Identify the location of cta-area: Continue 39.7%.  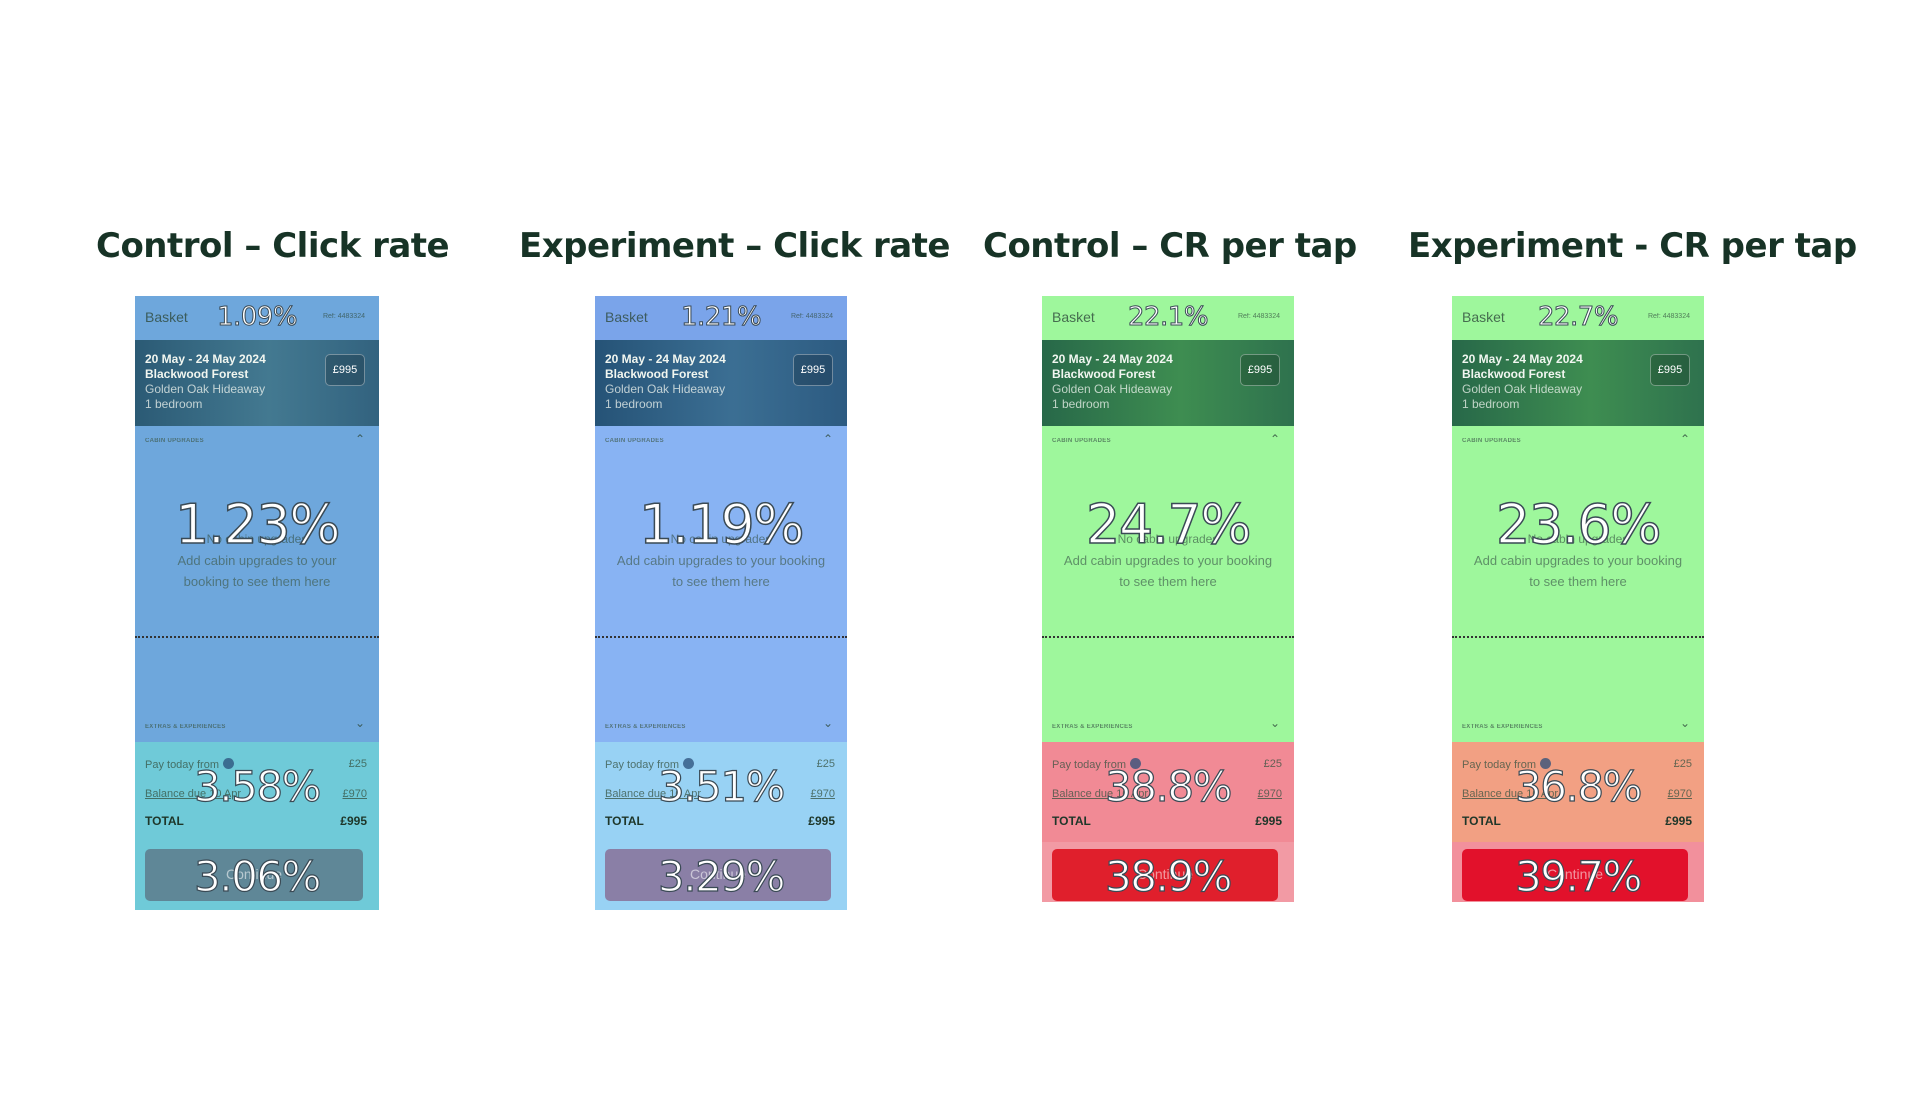
(1578, 872).